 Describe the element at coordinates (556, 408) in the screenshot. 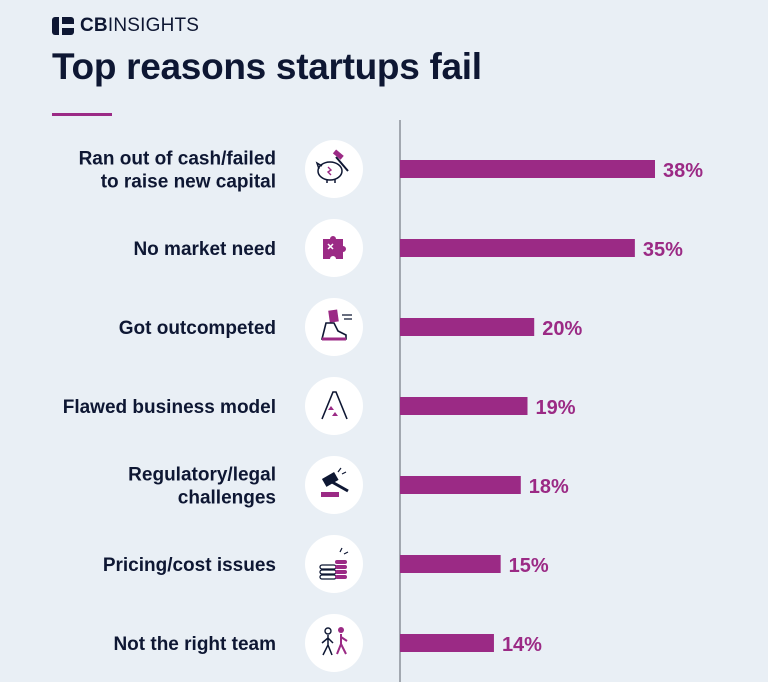

I see `value-label: 19%` at that location.